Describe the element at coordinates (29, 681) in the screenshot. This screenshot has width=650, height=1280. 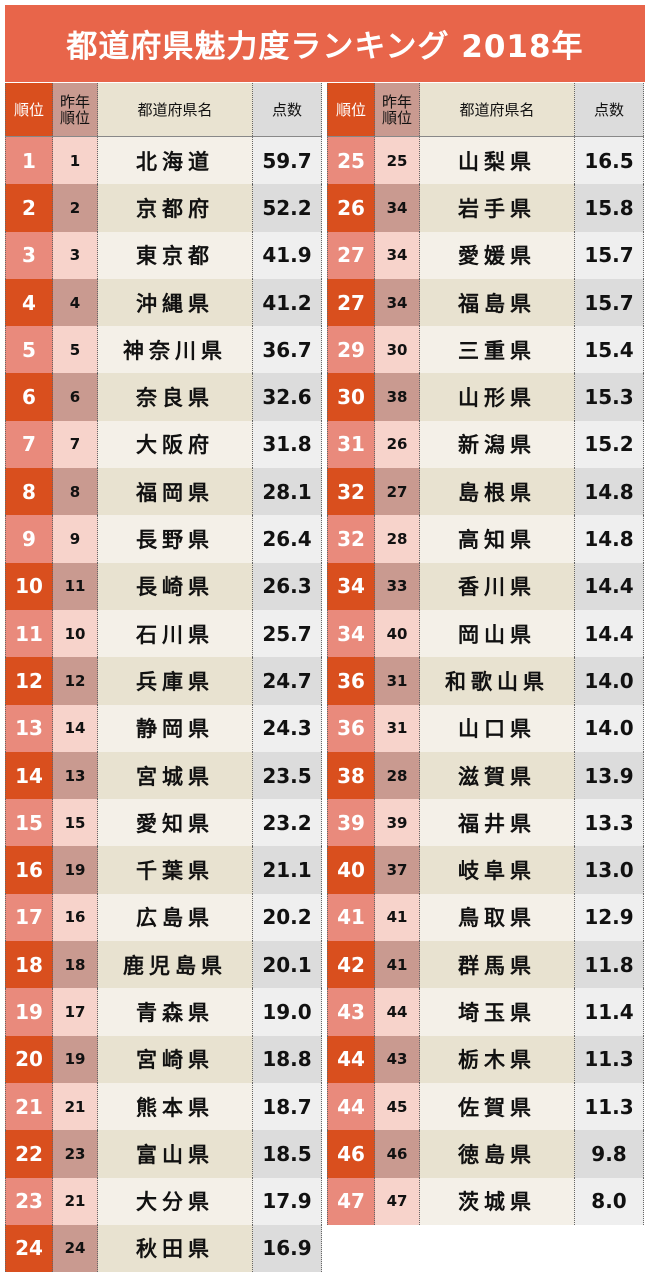
I see `rank-cell: 12` at that location.